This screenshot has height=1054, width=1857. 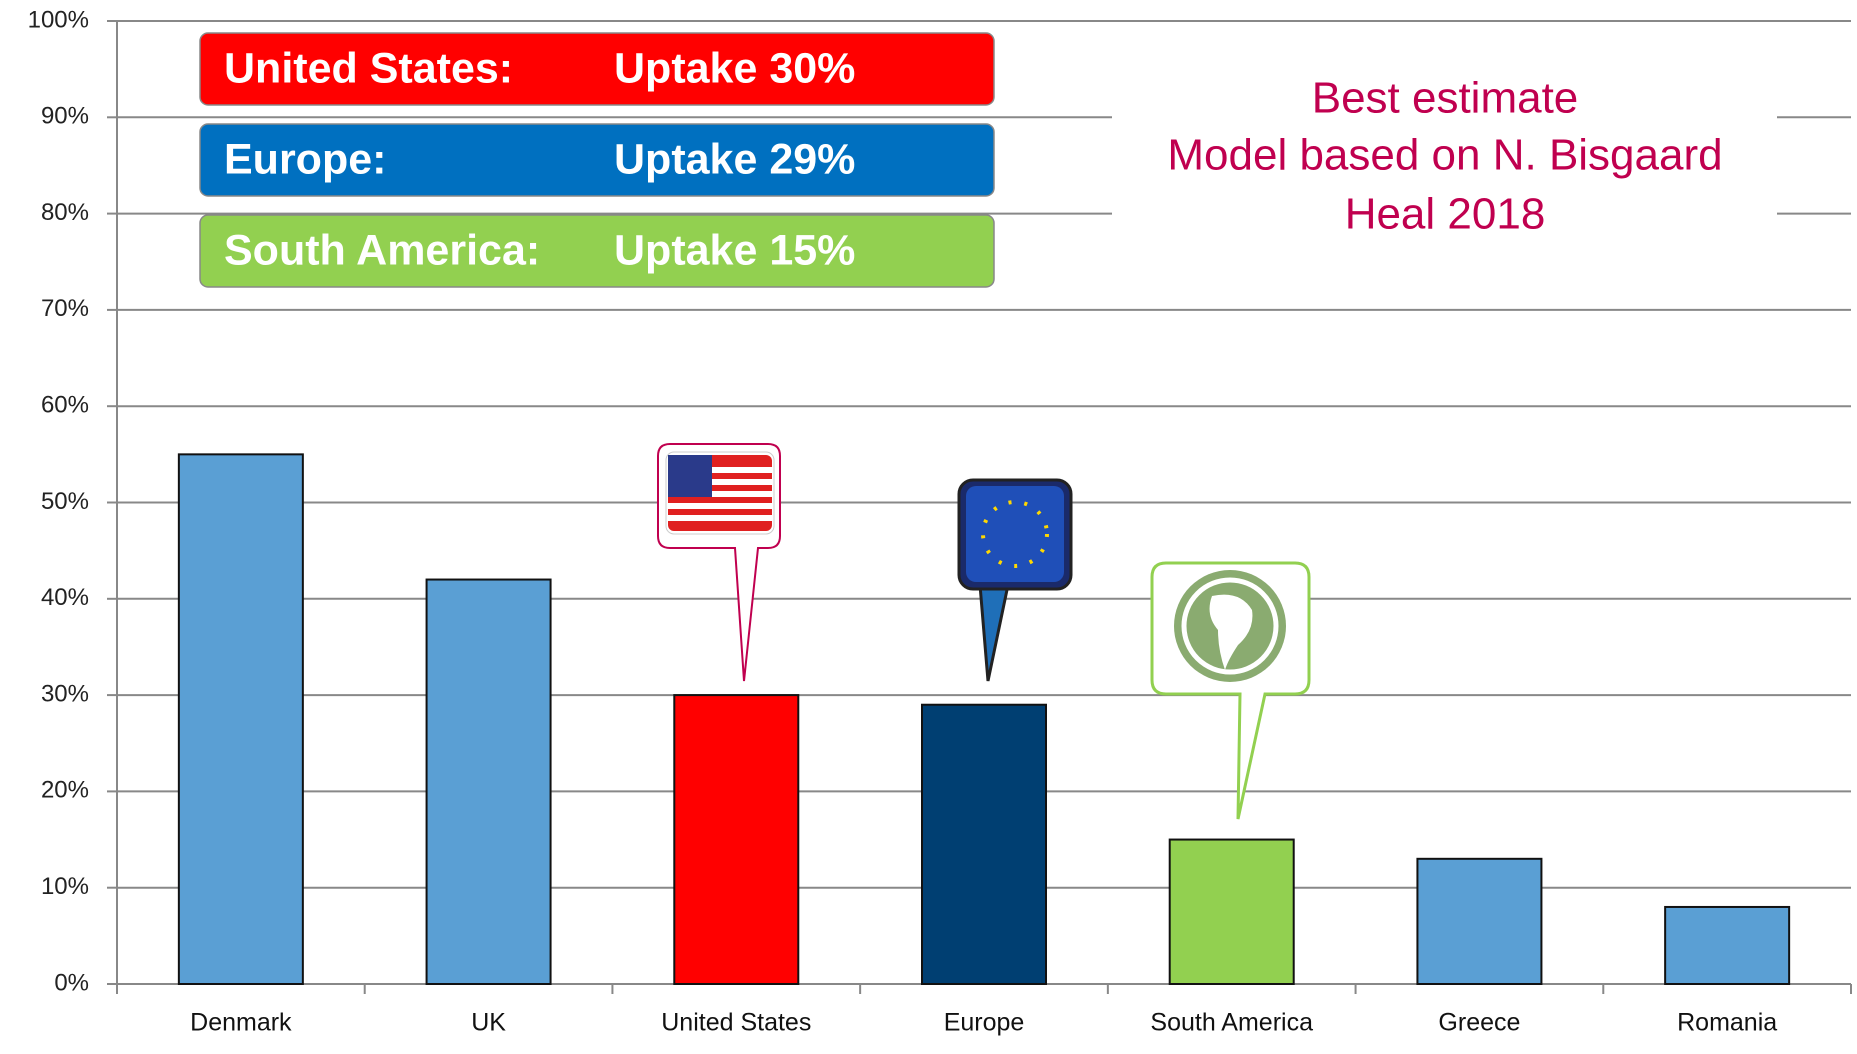 I want to click on annotation-line: Heal 2018, so click(x=1445, y=214).